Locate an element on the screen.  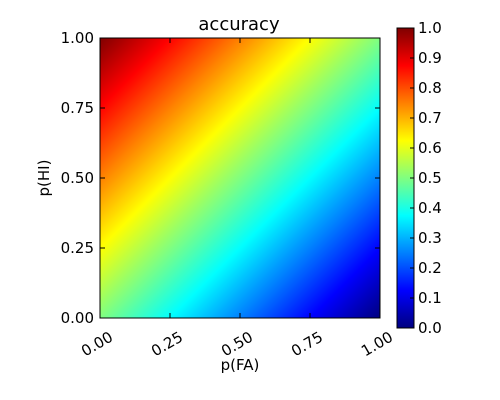
y-tick-label: 0.75 is located at coordinates (77, 108).